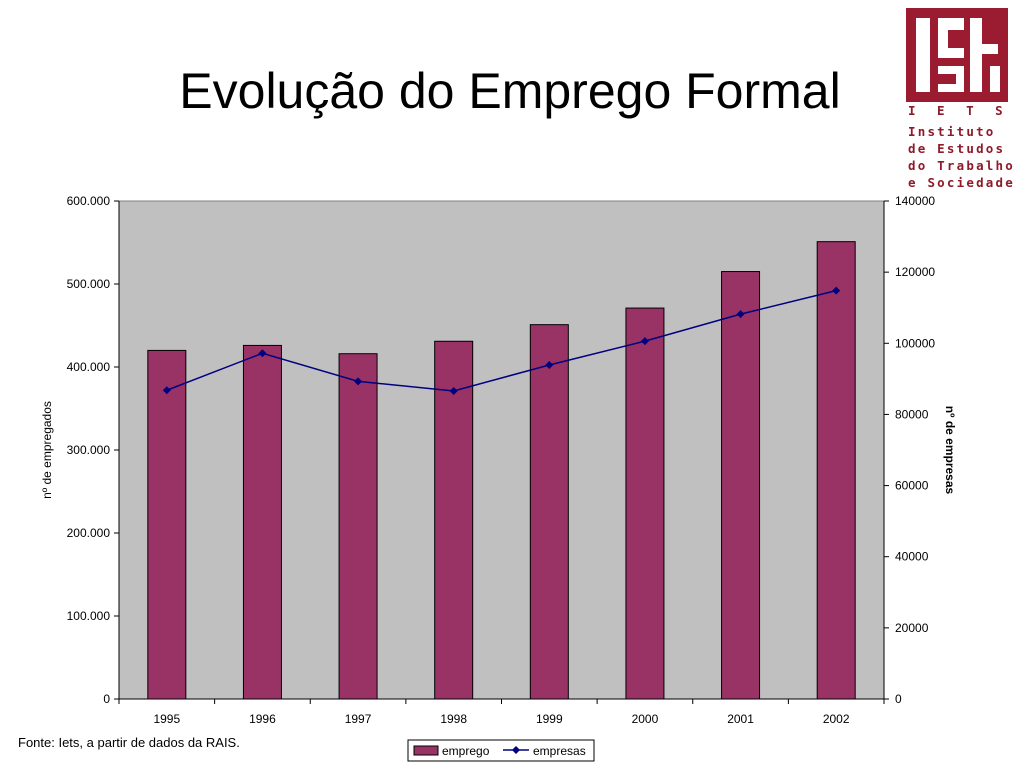 This screenshot has width=1024, height=768. What do you see at coordinates (89, 533) in the screenshot?
I see `y-tick-label: 200.000` at bounding box center [89, 533].